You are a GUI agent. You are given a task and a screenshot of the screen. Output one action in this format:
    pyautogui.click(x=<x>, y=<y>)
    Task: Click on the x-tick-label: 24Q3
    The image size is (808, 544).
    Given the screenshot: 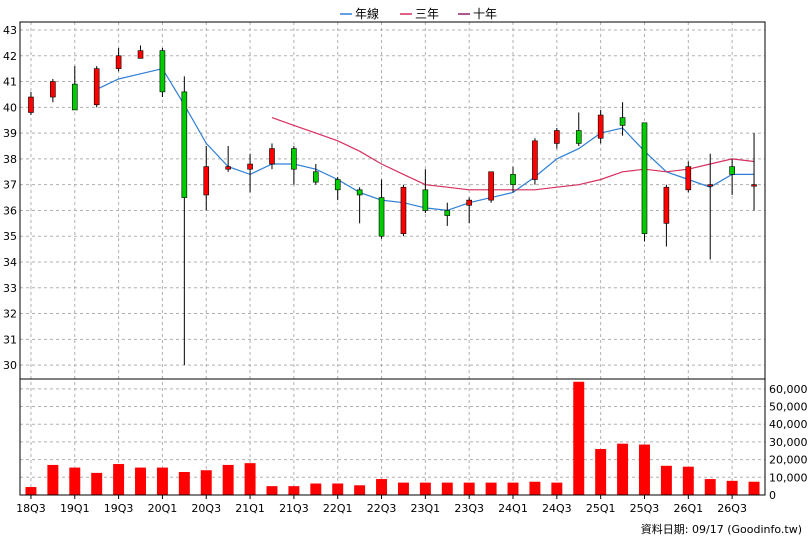 What is the action you would take?
    pyautogui.click(x=557, y=508)
    